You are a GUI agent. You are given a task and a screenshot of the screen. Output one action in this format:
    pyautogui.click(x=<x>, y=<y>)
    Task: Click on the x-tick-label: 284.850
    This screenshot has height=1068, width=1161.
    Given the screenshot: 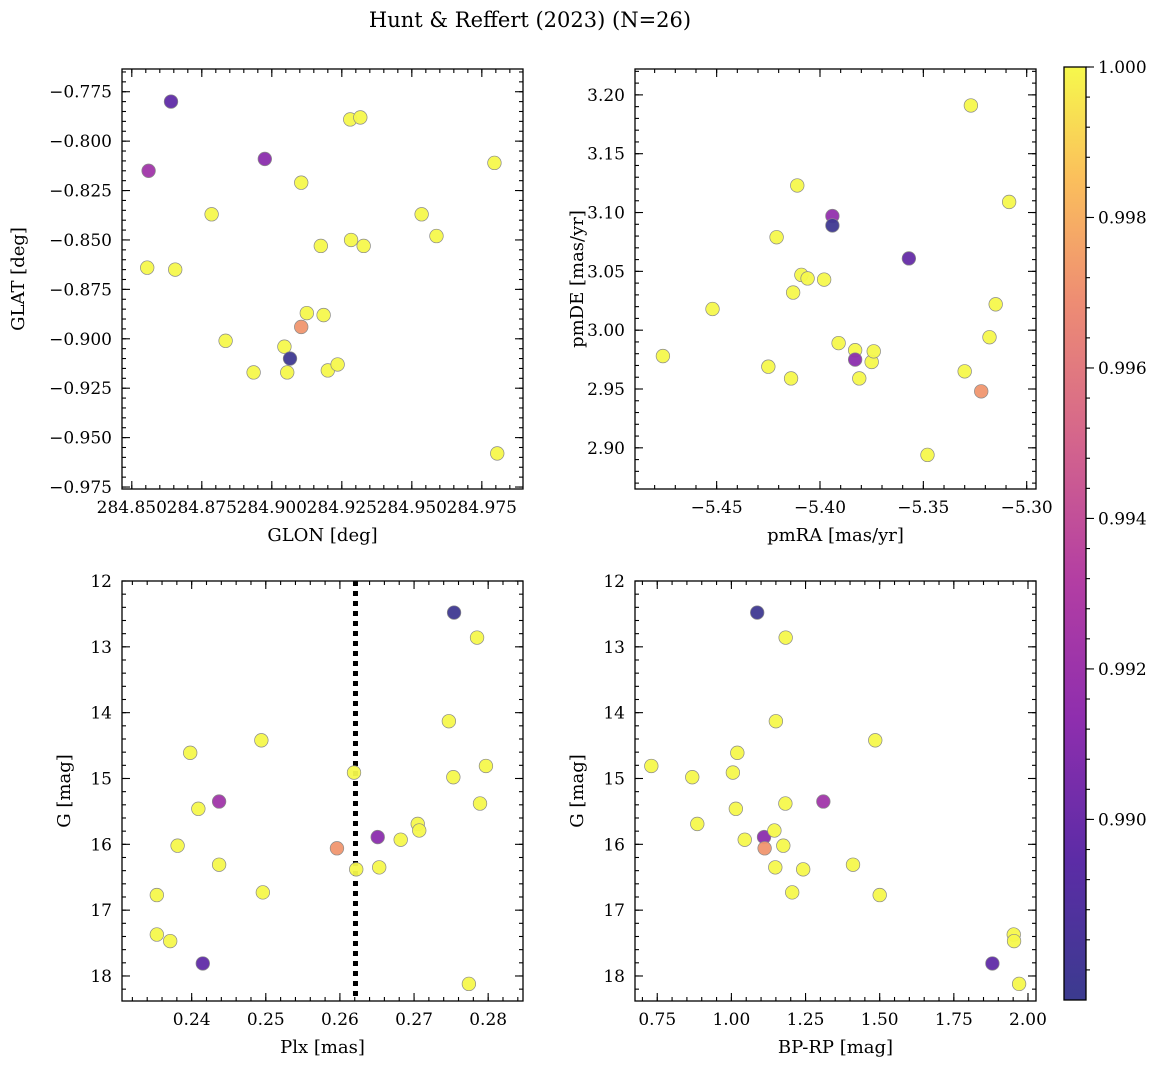 What is the action you would take?
    pyautogui.click(x=132, y=508)
    